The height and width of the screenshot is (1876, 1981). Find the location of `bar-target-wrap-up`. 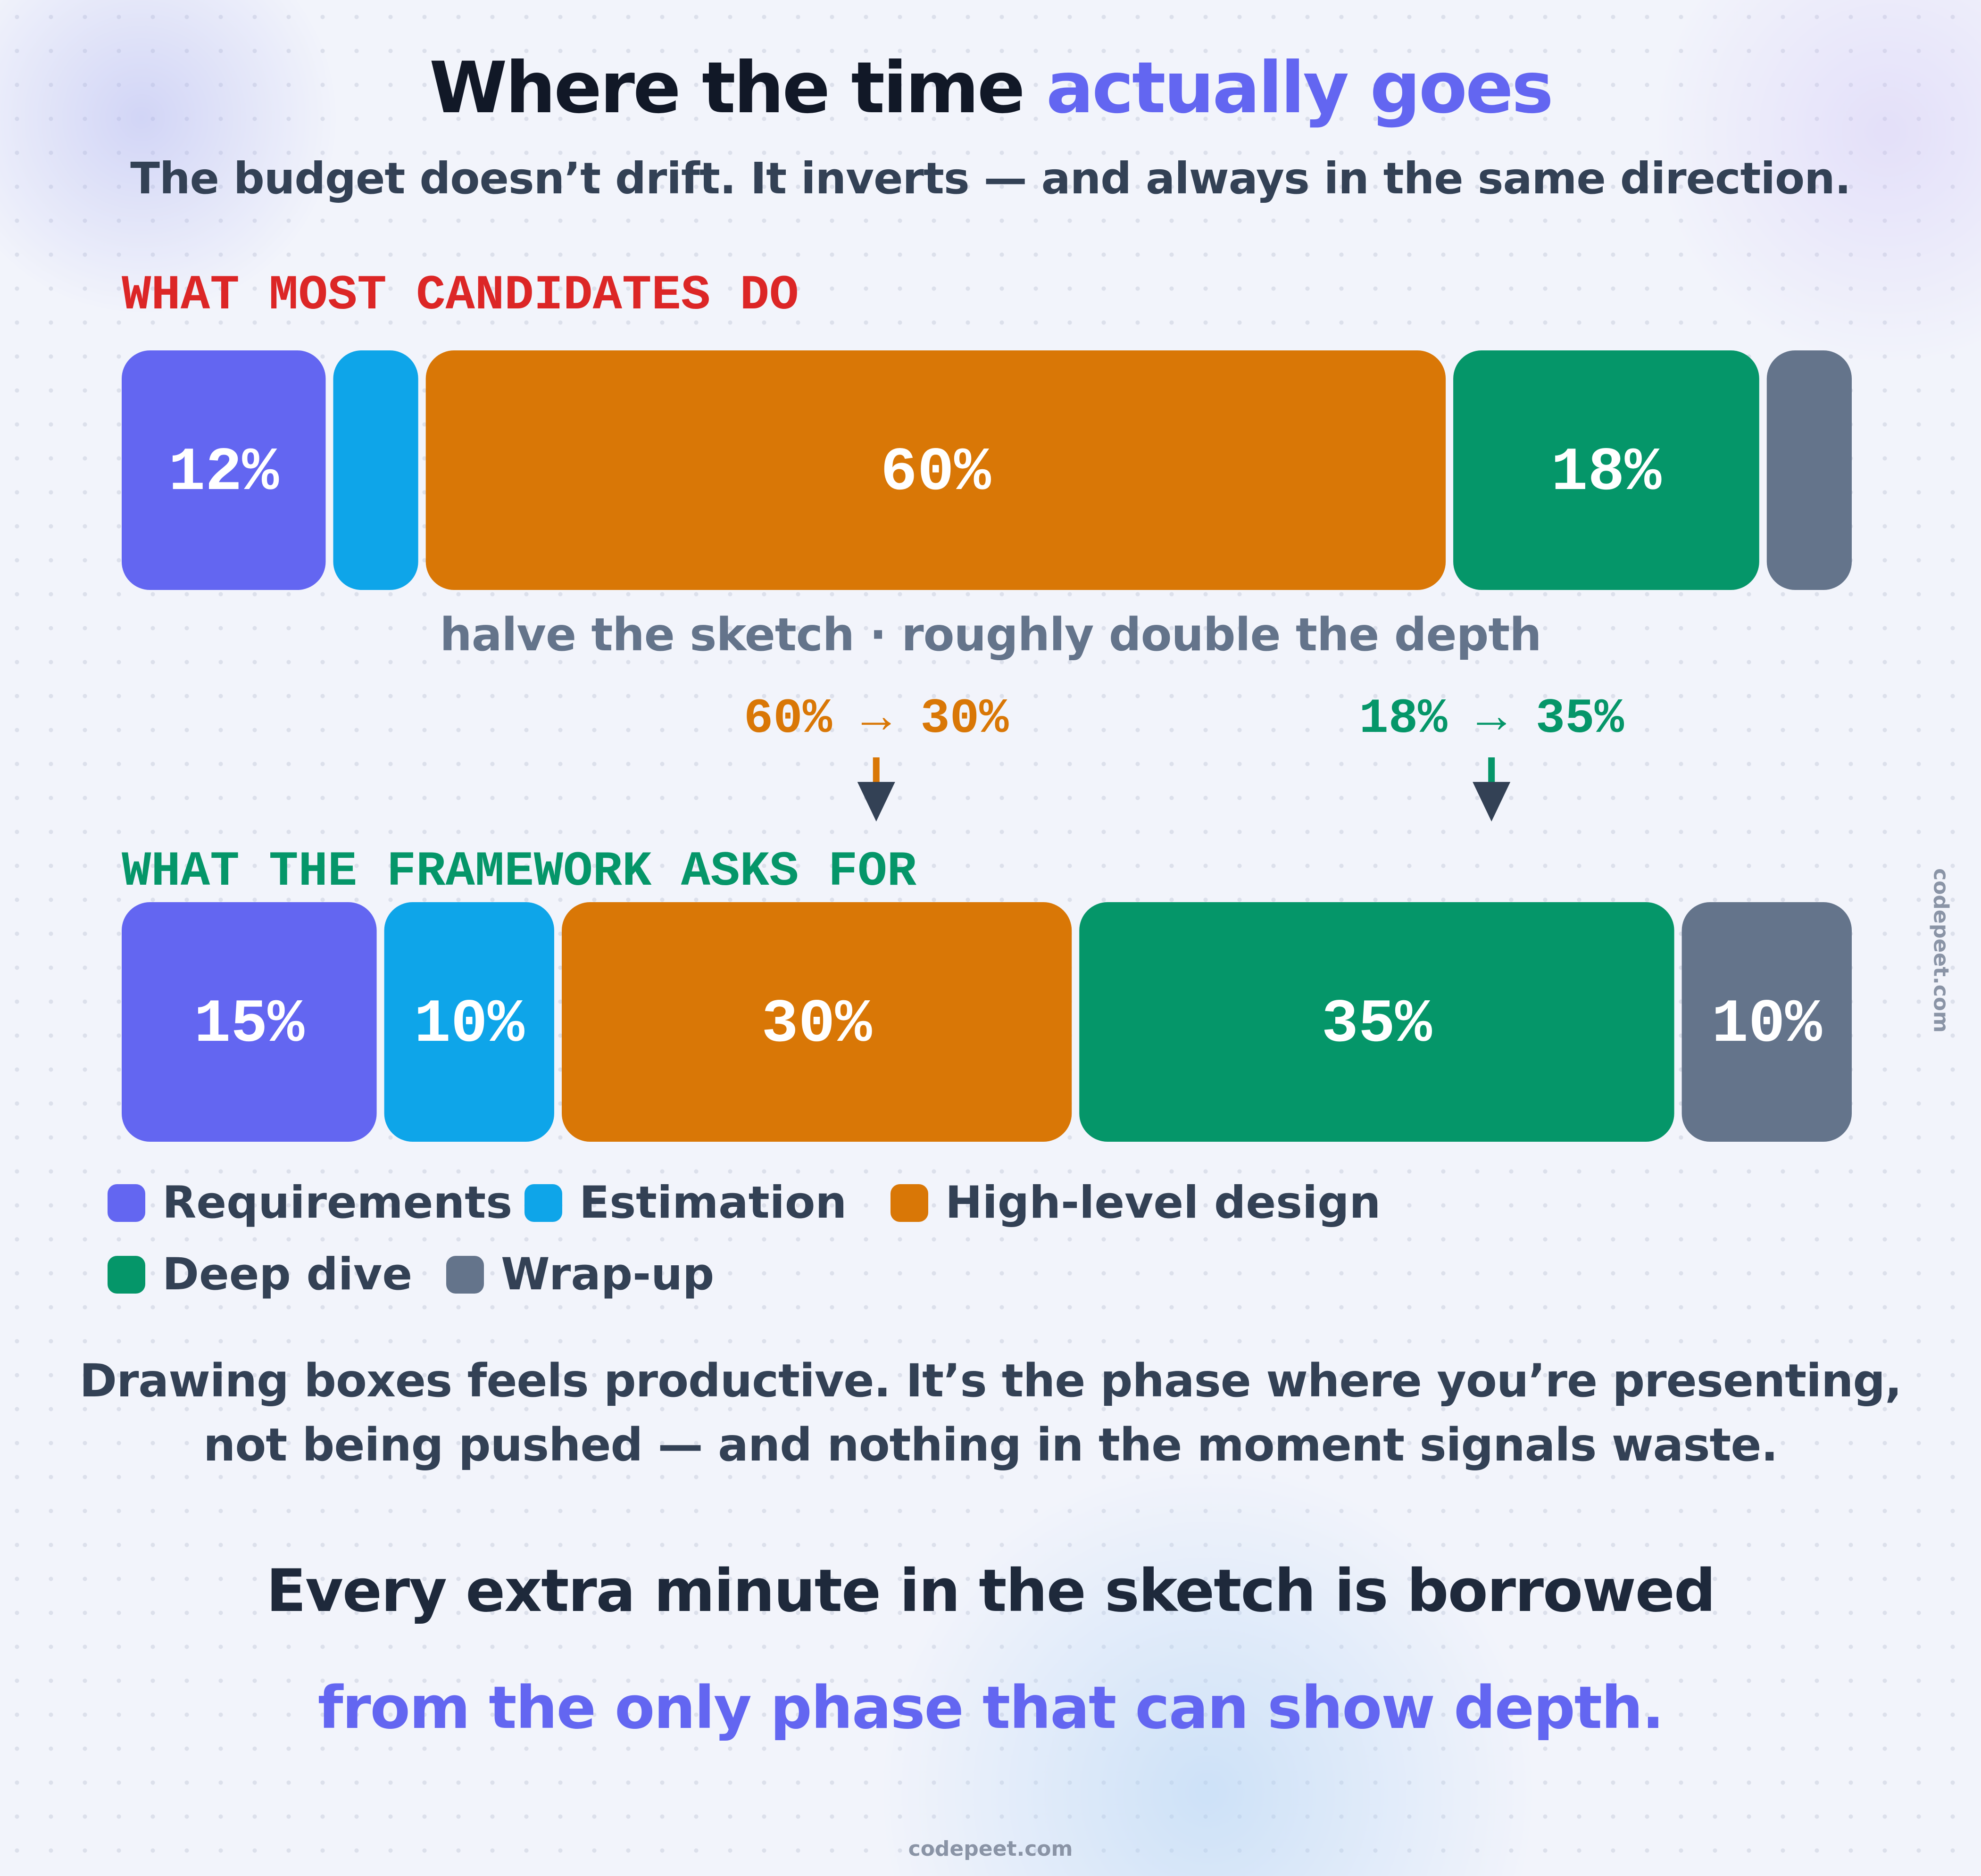

bar-target-wrap-up is located at coordinates (1766, 1022).